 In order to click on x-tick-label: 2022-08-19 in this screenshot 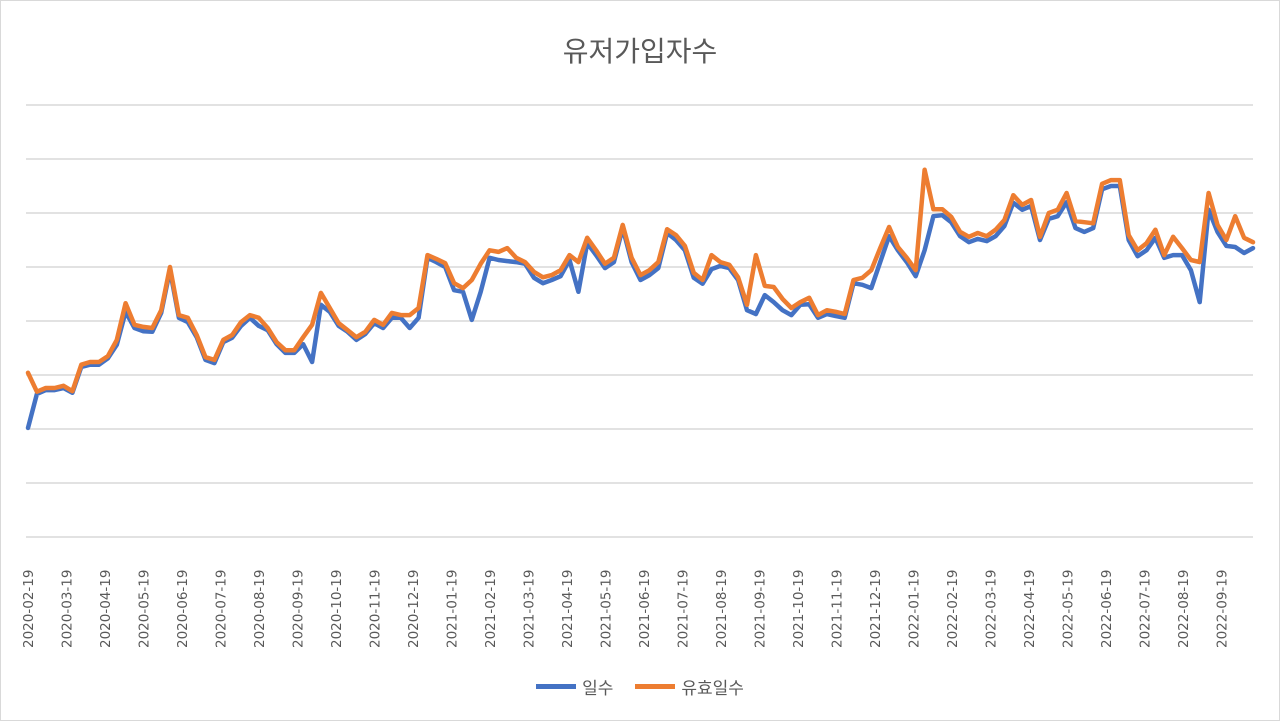, I will do `click(1184, 609)`.